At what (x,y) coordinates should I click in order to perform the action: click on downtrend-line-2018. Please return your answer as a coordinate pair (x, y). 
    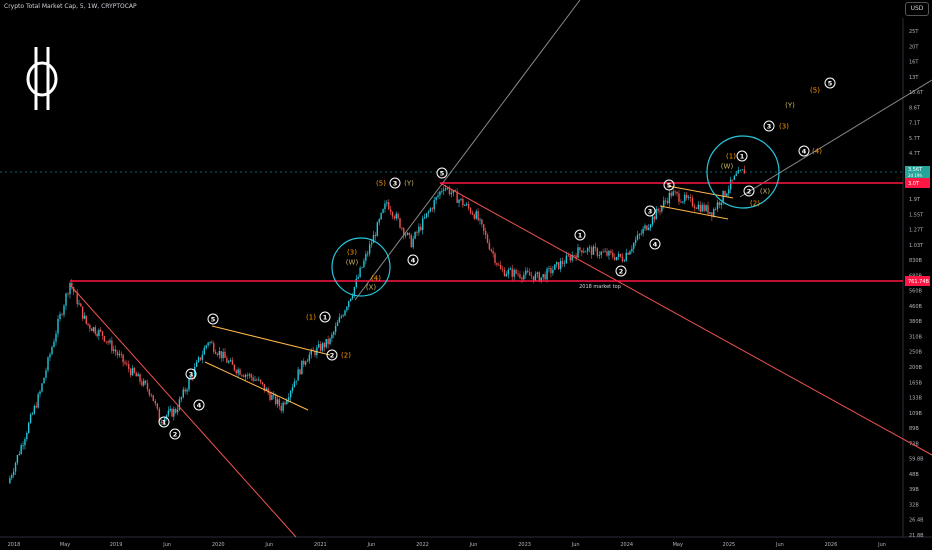
    Looking at the image, I should click on (183, 411).